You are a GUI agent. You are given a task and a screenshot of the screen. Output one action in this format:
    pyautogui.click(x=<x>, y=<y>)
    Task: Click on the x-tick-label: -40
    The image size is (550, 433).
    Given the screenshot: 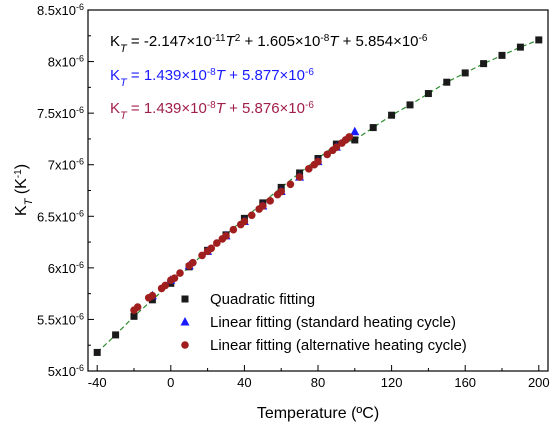 What is the action you would take?
    pyautogui.click(x=97, y=382)
    